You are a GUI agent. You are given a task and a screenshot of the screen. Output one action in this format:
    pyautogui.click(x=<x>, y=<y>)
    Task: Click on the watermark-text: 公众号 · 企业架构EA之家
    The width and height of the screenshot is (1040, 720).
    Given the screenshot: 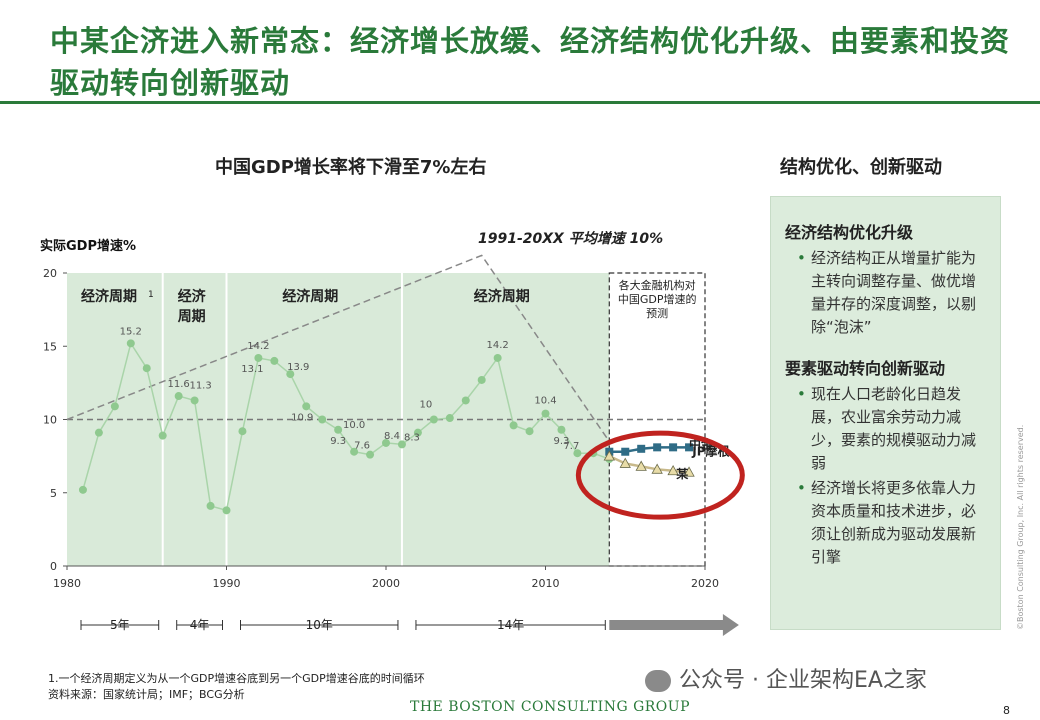 What is the action you would take?
    pyautogui.click(x=803, y=680)
    